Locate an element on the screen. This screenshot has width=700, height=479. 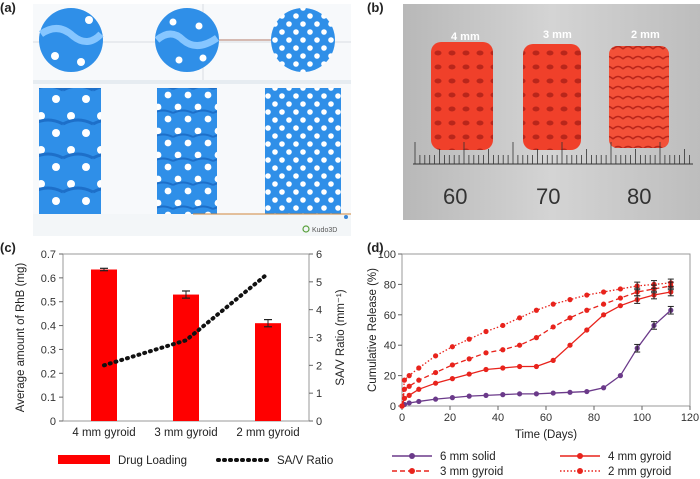
x-tick-label: 0 is located at coordinates (402, 418).